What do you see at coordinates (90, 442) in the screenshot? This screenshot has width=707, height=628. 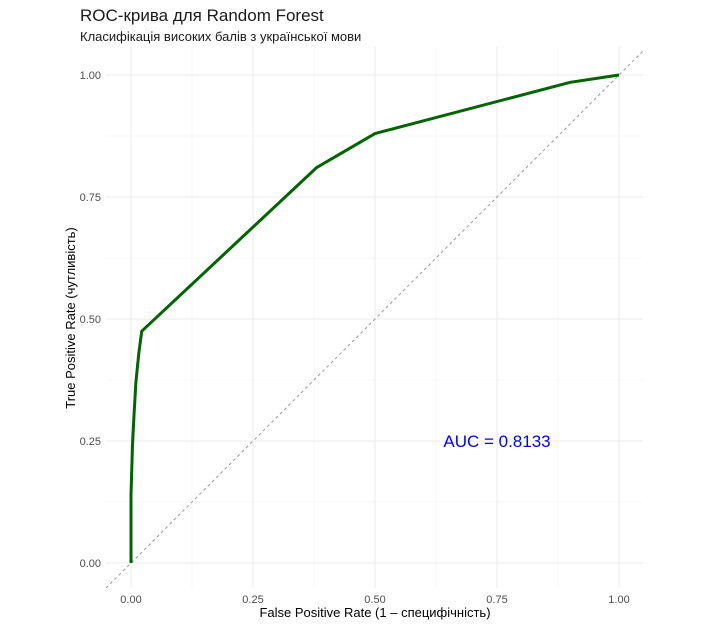 I see `y-tick-label: 0.25` at bounding box center [90, 442].